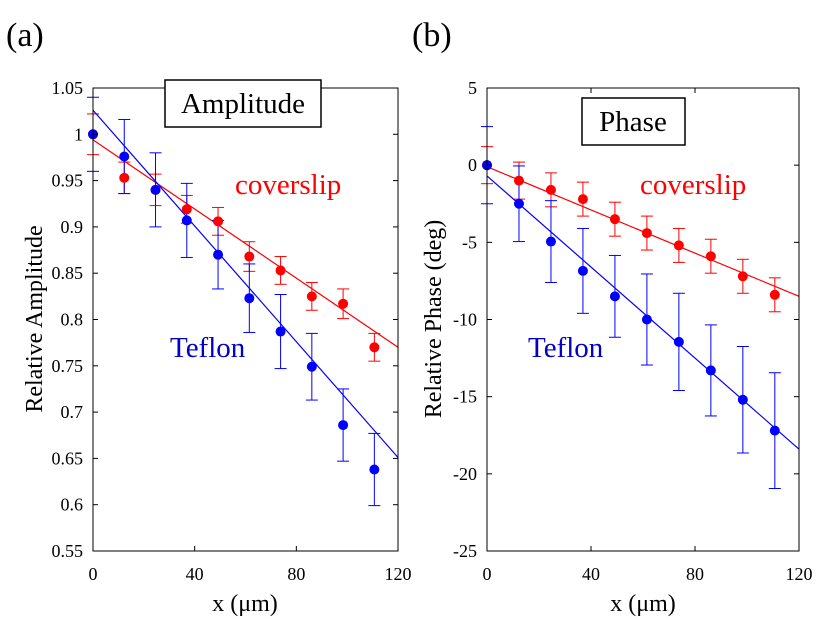 Image resolution: width=830 pixels, height=623 pixels. What do you see at coordinates (472, 88) in the screenshot?
I see `panel-1-ytick-label: 5` at bounding box center [472, 88].